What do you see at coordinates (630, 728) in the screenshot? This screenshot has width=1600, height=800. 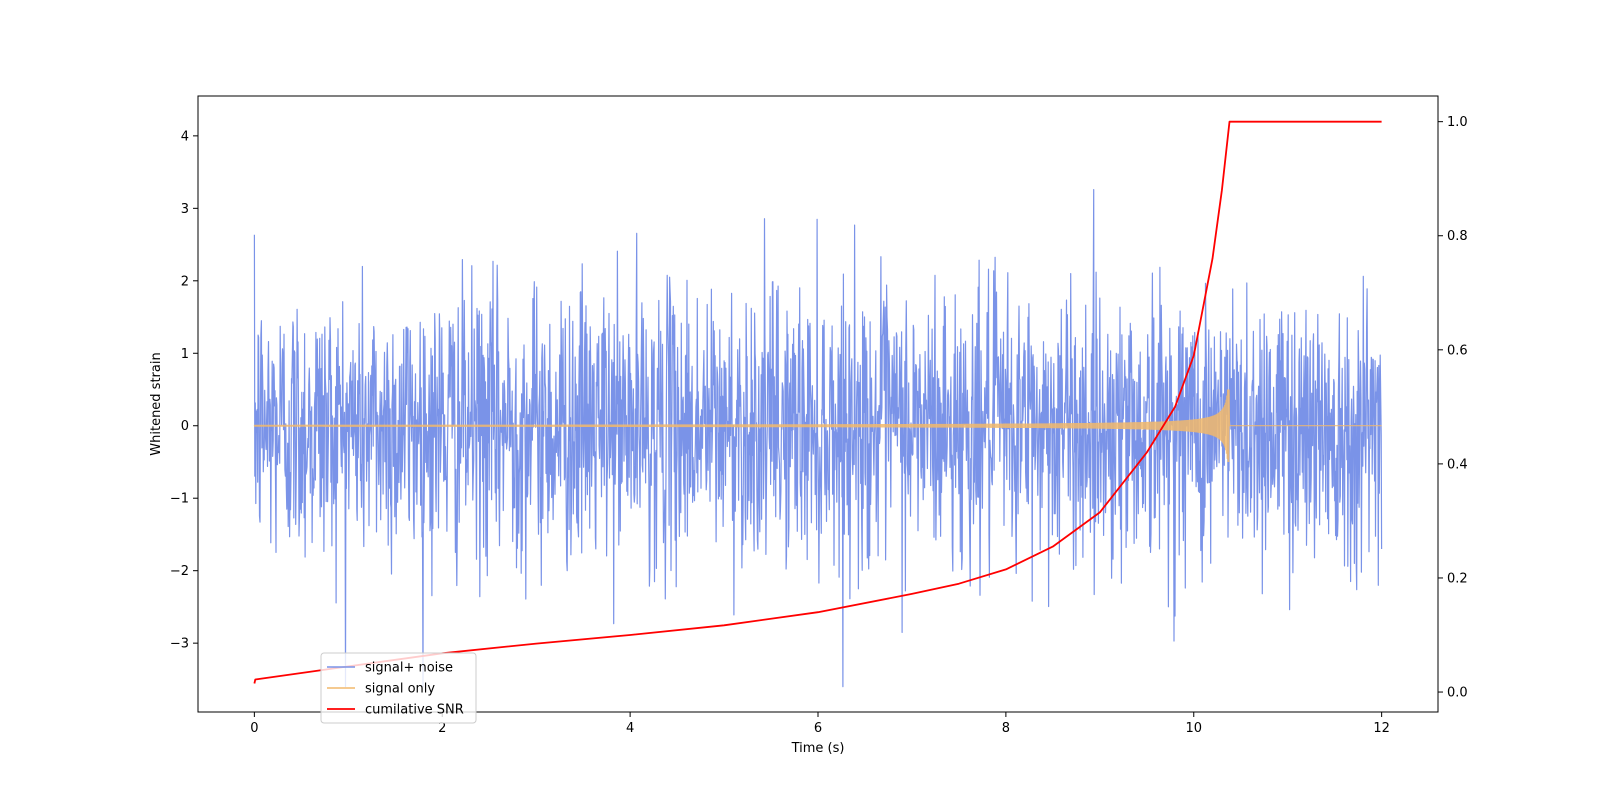 I see `x-tick-label: 4` at bounding box center [630, 728].